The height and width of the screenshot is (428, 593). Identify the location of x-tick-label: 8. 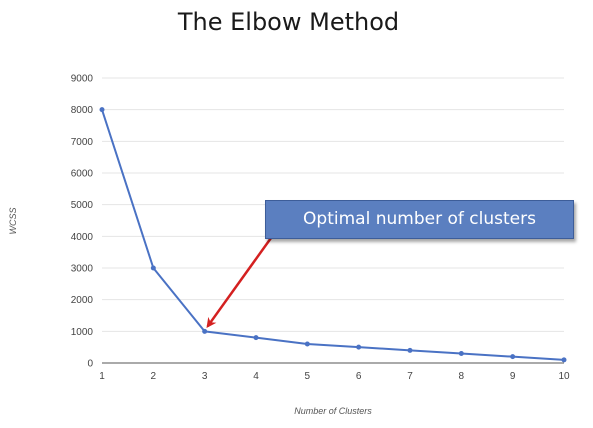
(462, 376).